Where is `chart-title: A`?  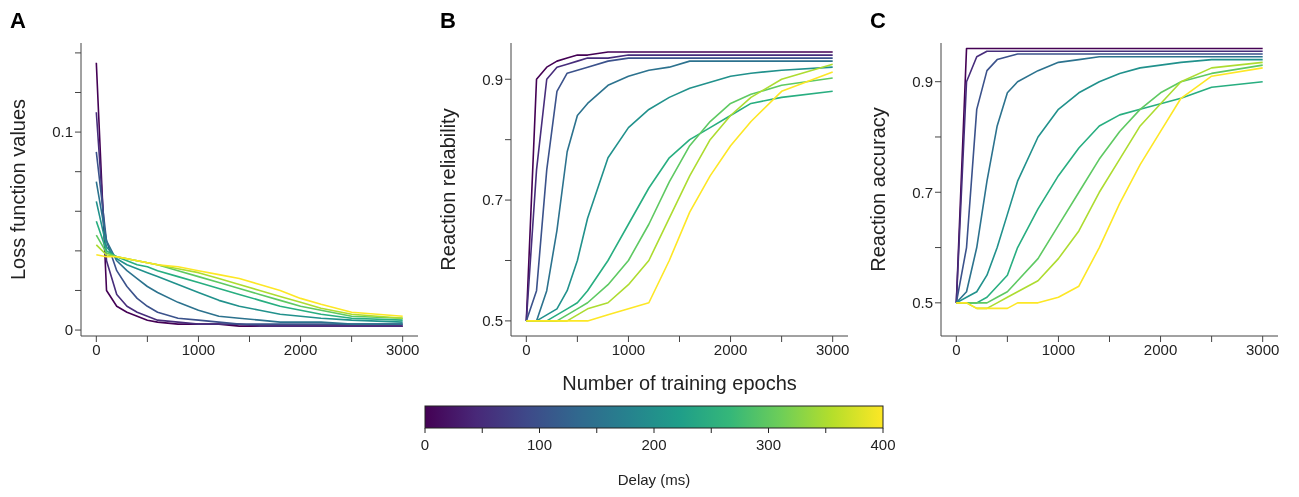 chart-title: A is located at coordinates (18, 21).